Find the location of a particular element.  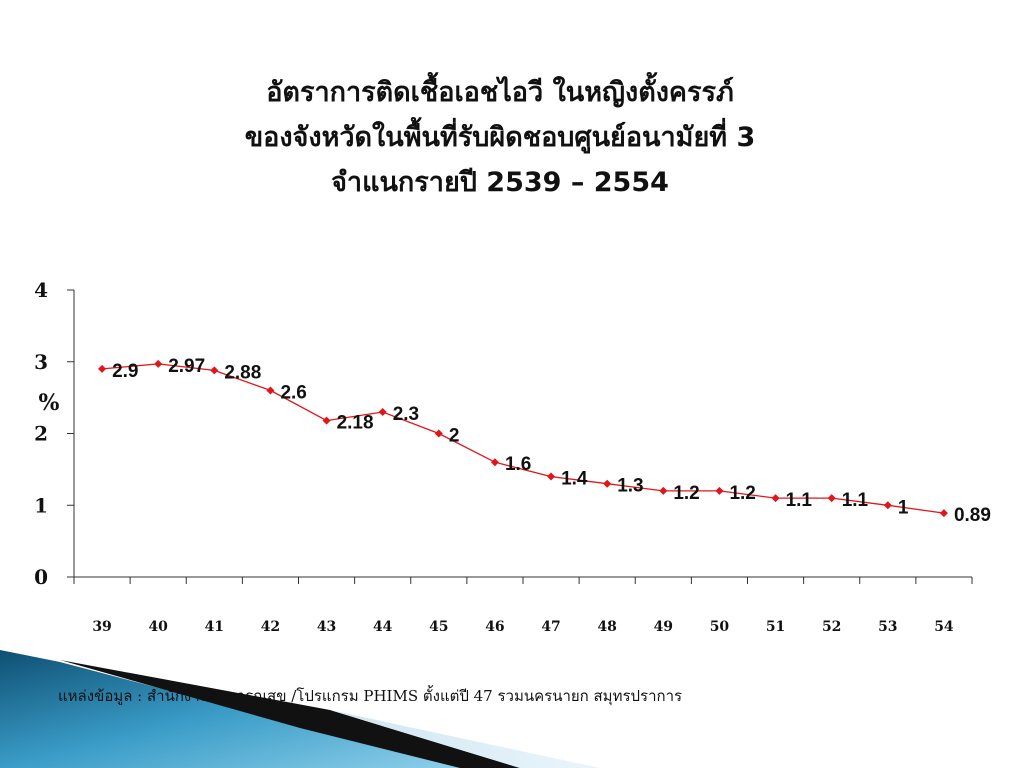

y-tick-label: 2 is located at coordinates (41, 434).